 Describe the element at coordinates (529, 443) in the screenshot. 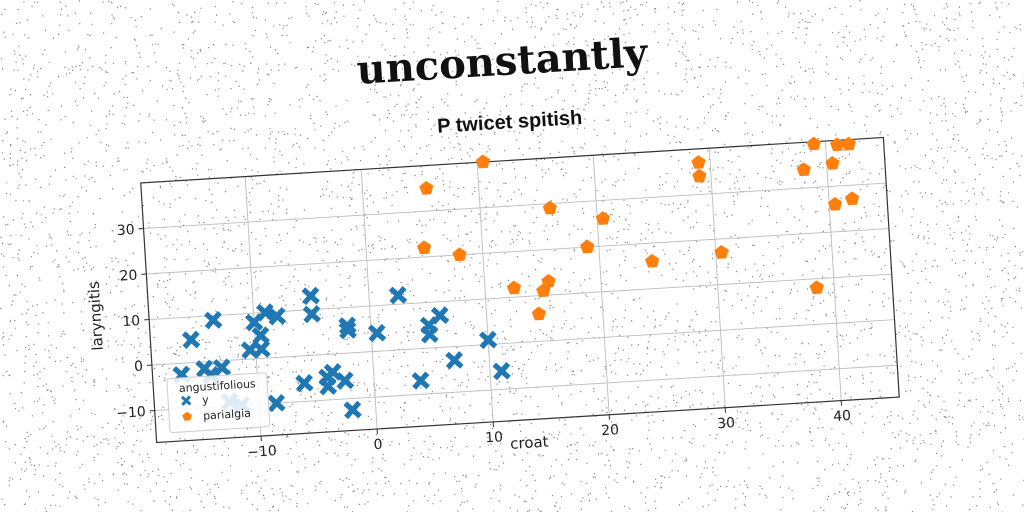

I see `x-axis-label: croat` at that location.